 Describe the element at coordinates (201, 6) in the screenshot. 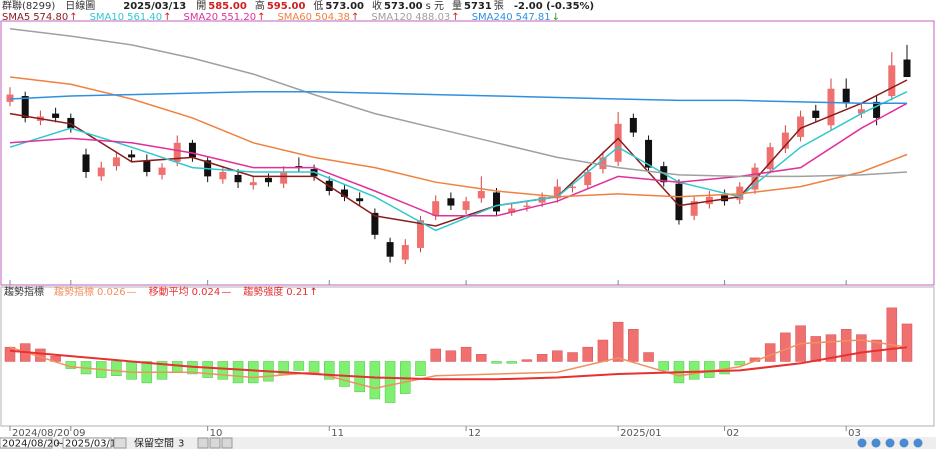

I see `header-text: 開` at that location.